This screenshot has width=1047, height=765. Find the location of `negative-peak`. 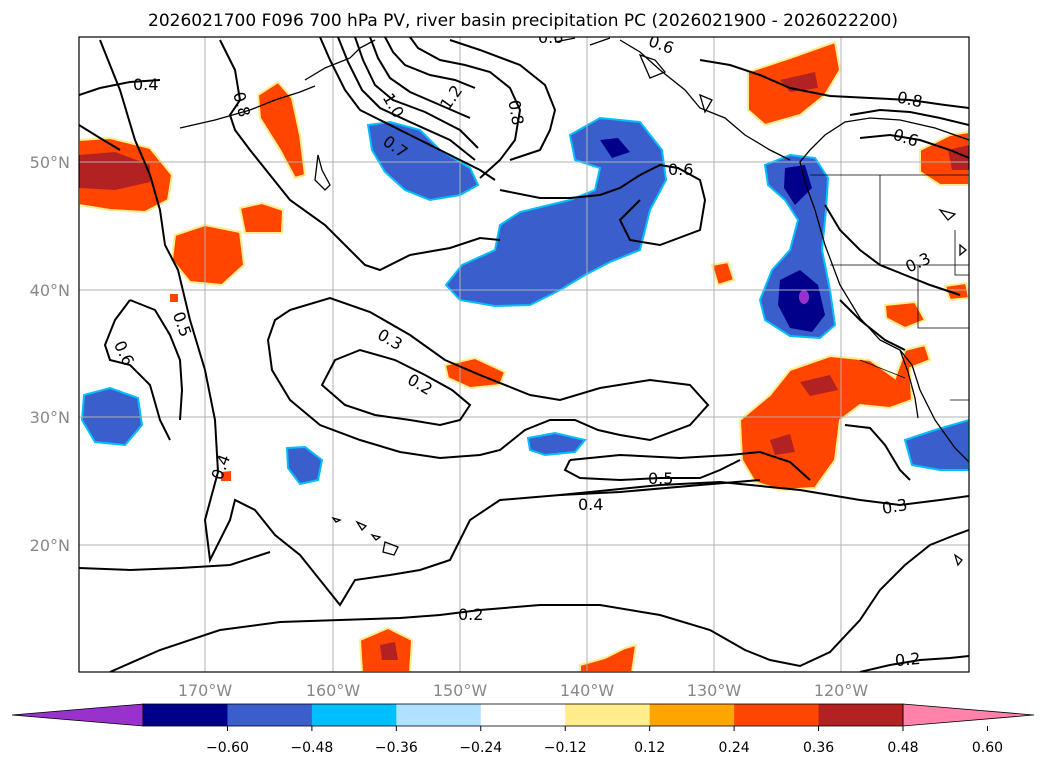

negative-peak is located at coordinates (804, 297).